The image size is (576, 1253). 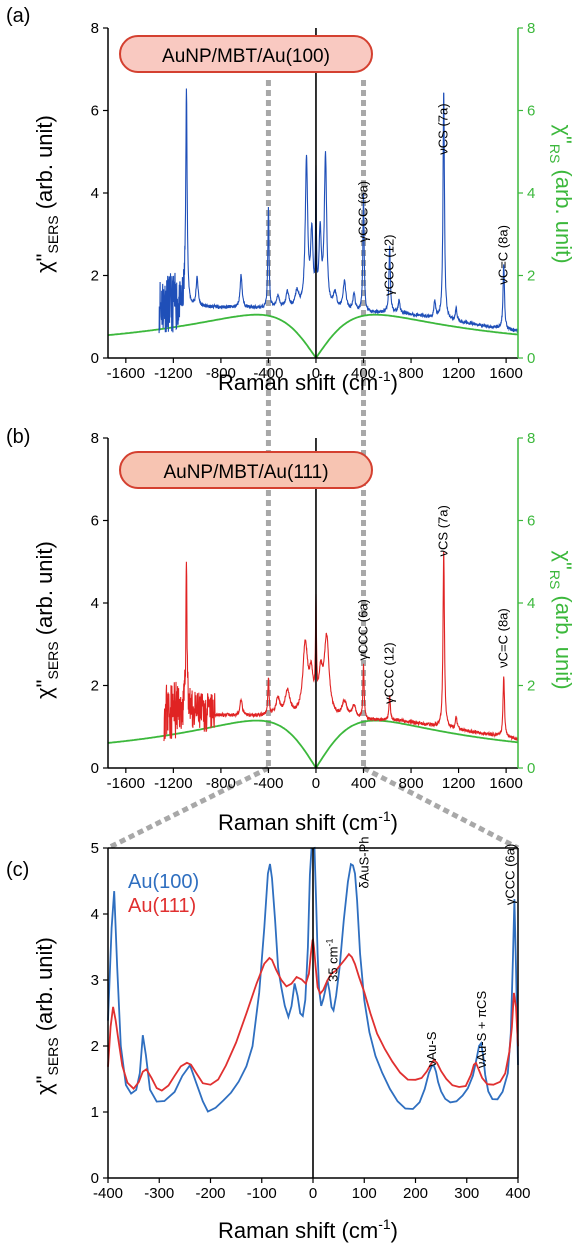 I want to click on c-x-tick-label-8: 400, so click(x=517, y=1193).